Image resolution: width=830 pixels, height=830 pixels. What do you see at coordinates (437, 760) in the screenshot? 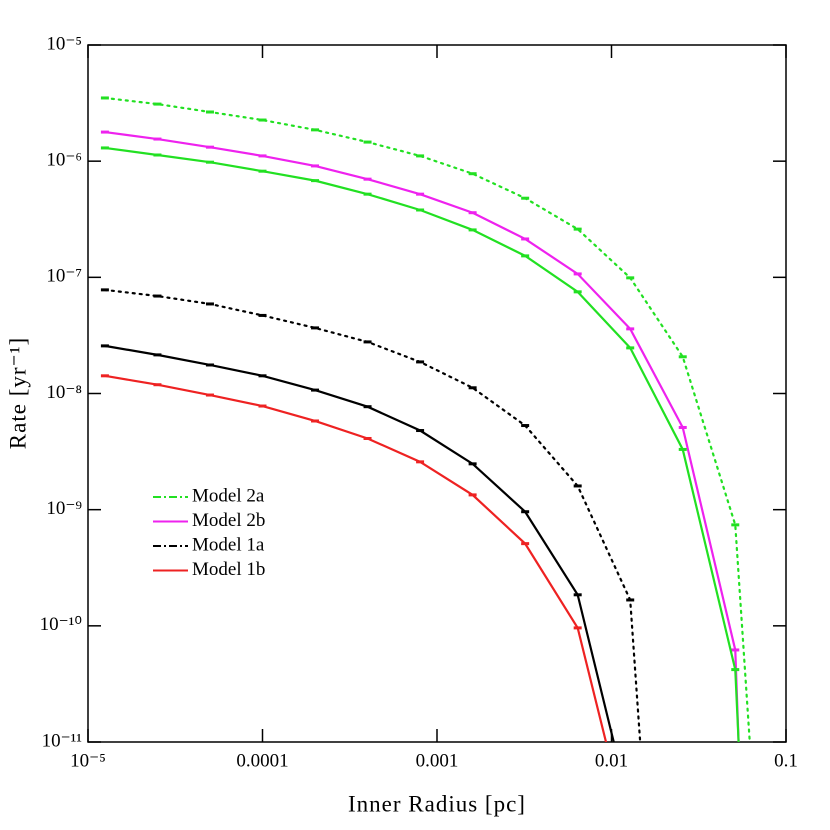
I see `x-tick-label: 0.001` at bounding box center [437, 760].